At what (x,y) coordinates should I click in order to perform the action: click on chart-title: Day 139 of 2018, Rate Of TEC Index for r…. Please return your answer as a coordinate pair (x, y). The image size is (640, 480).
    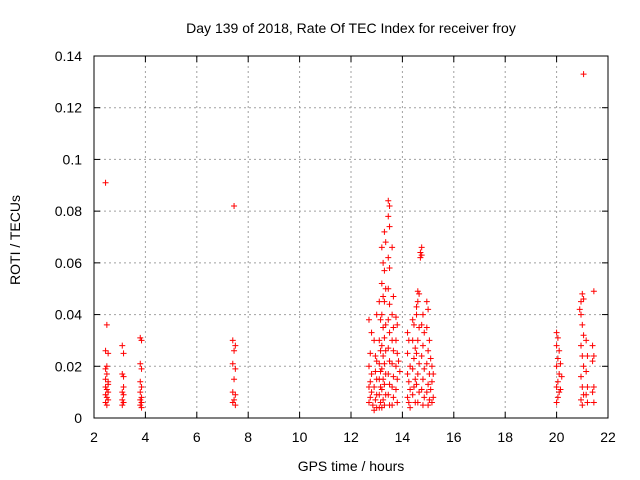
    Looking at the image, I should click on (351, 28).